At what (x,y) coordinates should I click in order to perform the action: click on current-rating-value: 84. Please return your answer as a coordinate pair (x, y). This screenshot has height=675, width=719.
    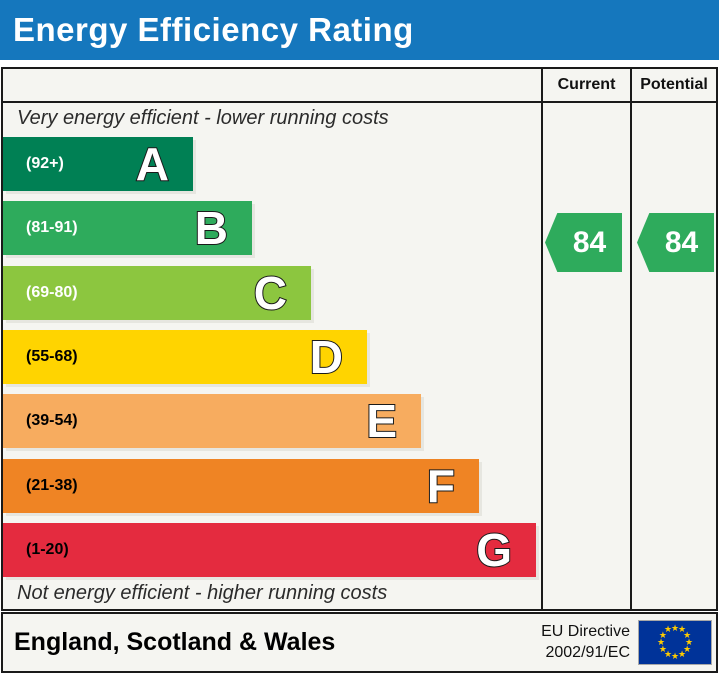
    Looking at the image, I should click on (589, 242).